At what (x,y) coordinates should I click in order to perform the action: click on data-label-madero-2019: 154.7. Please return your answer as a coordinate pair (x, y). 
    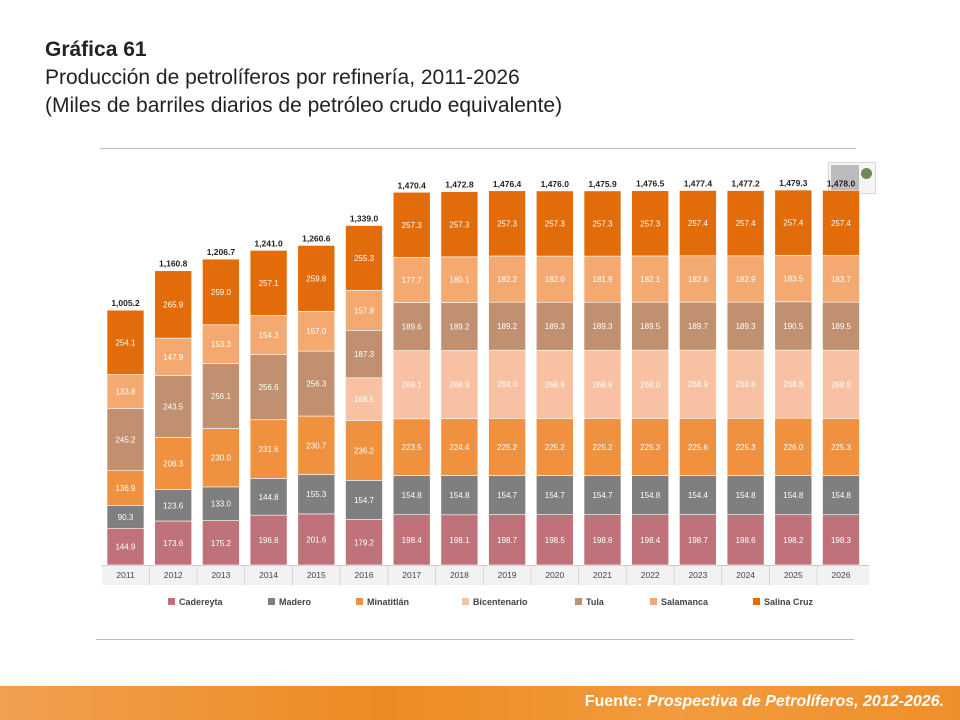
    Looking at the image, I should click on (507, 495).